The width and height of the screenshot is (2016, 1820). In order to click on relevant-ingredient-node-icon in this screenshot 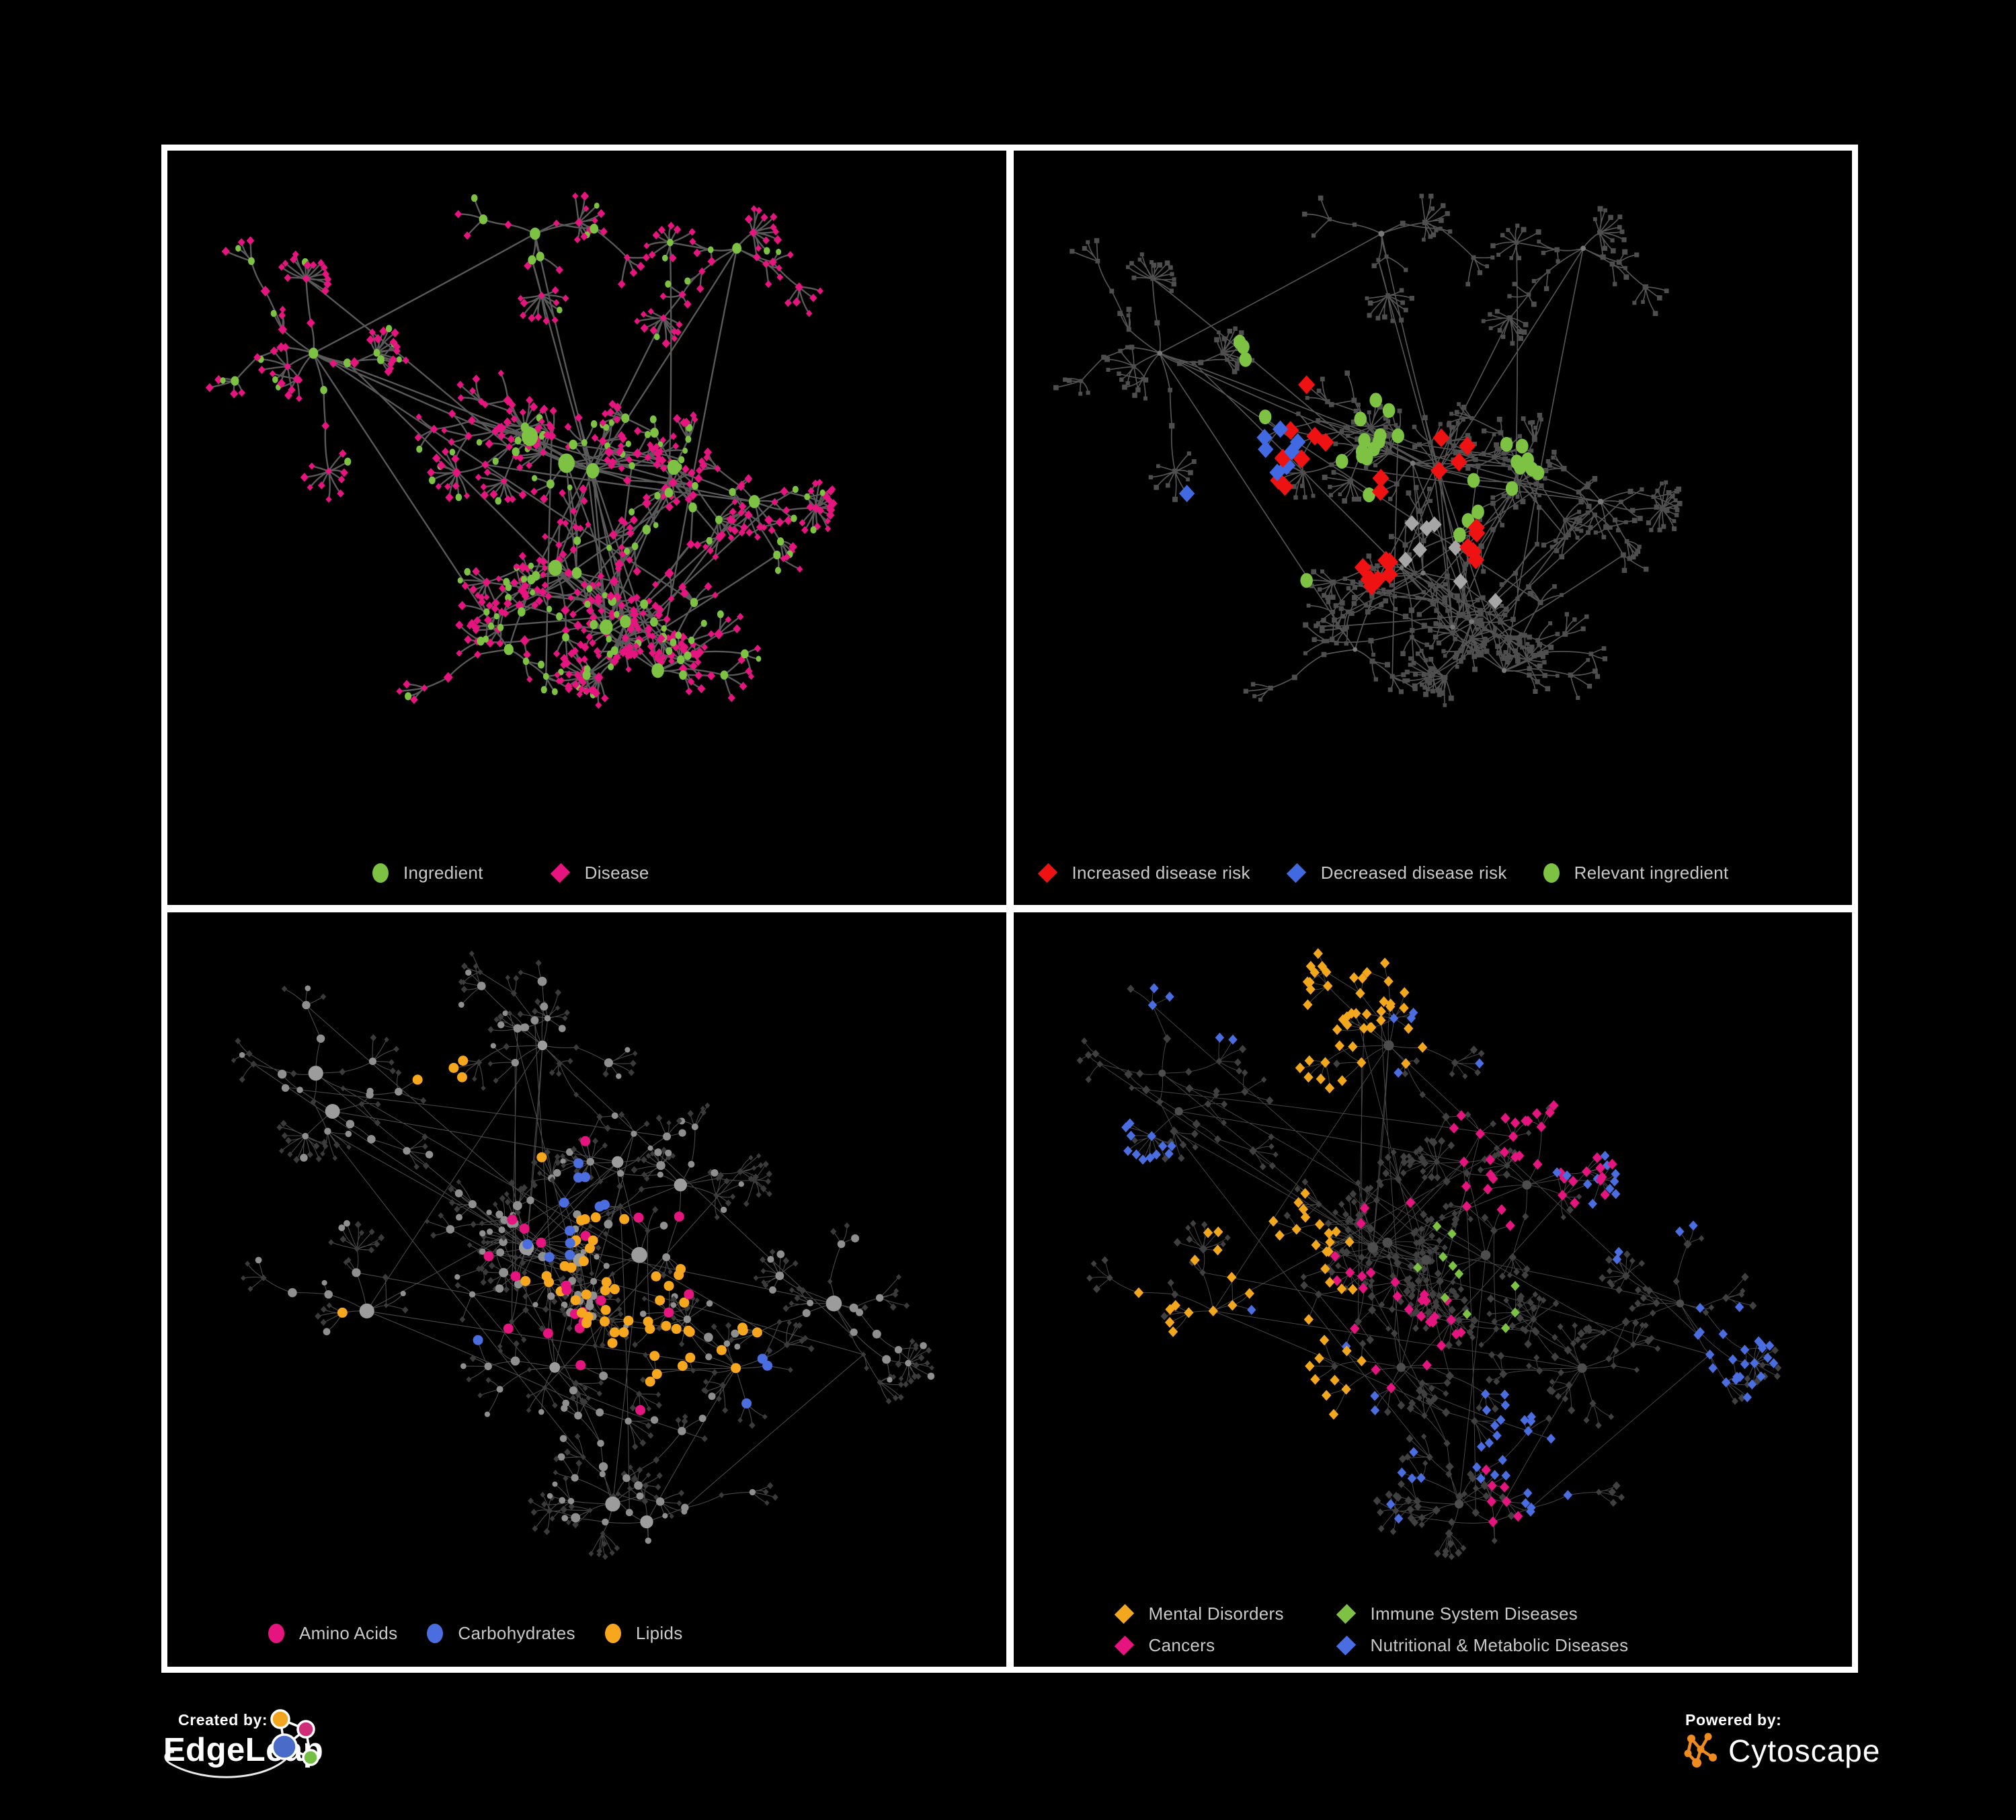, I will do `click(1551, 873)`.